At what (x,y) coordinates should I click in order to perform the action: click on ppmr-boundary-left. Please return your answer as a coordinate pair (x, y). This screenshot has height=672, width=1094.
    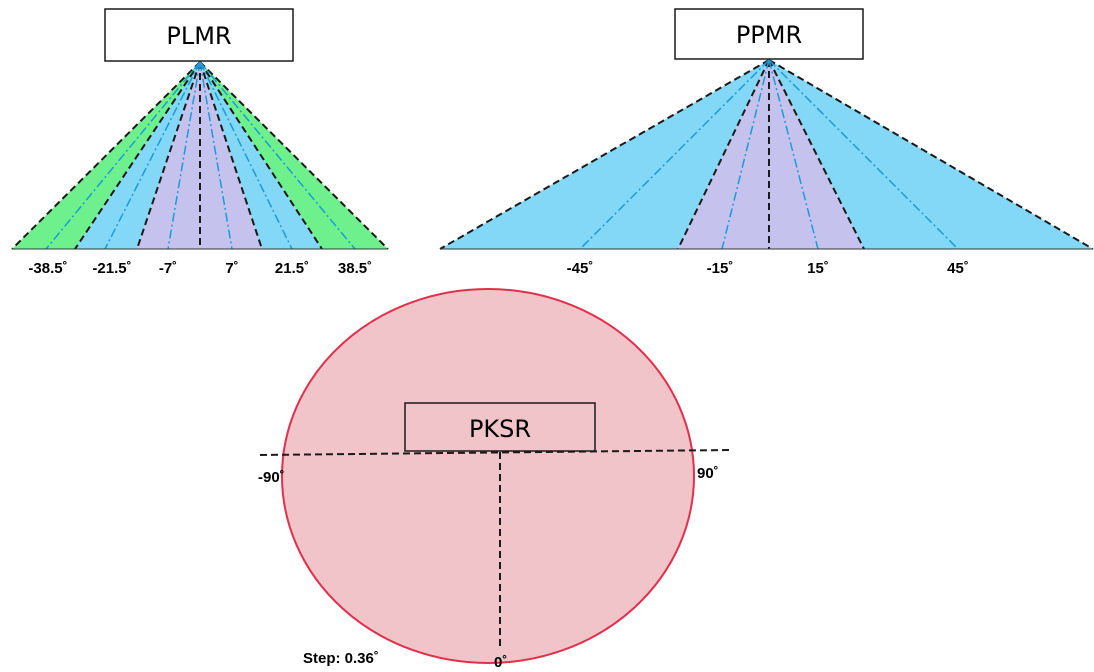
    Looking at the image, I should click on (723, 154).